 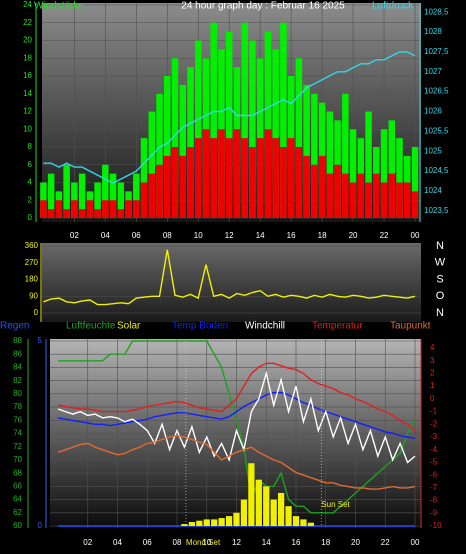 I want to click on y-tick-label: 4, so click(x=30, y=182).